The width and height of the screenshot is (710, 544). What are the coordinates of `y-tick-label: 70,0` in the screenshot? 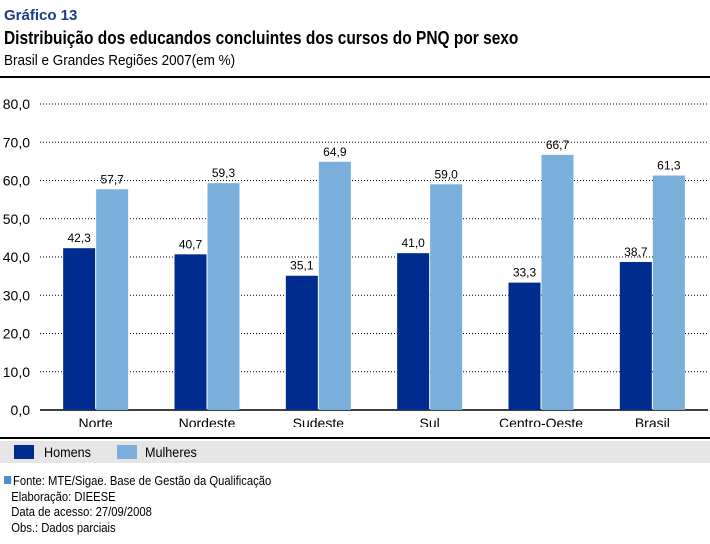 It's located at (16, 142).